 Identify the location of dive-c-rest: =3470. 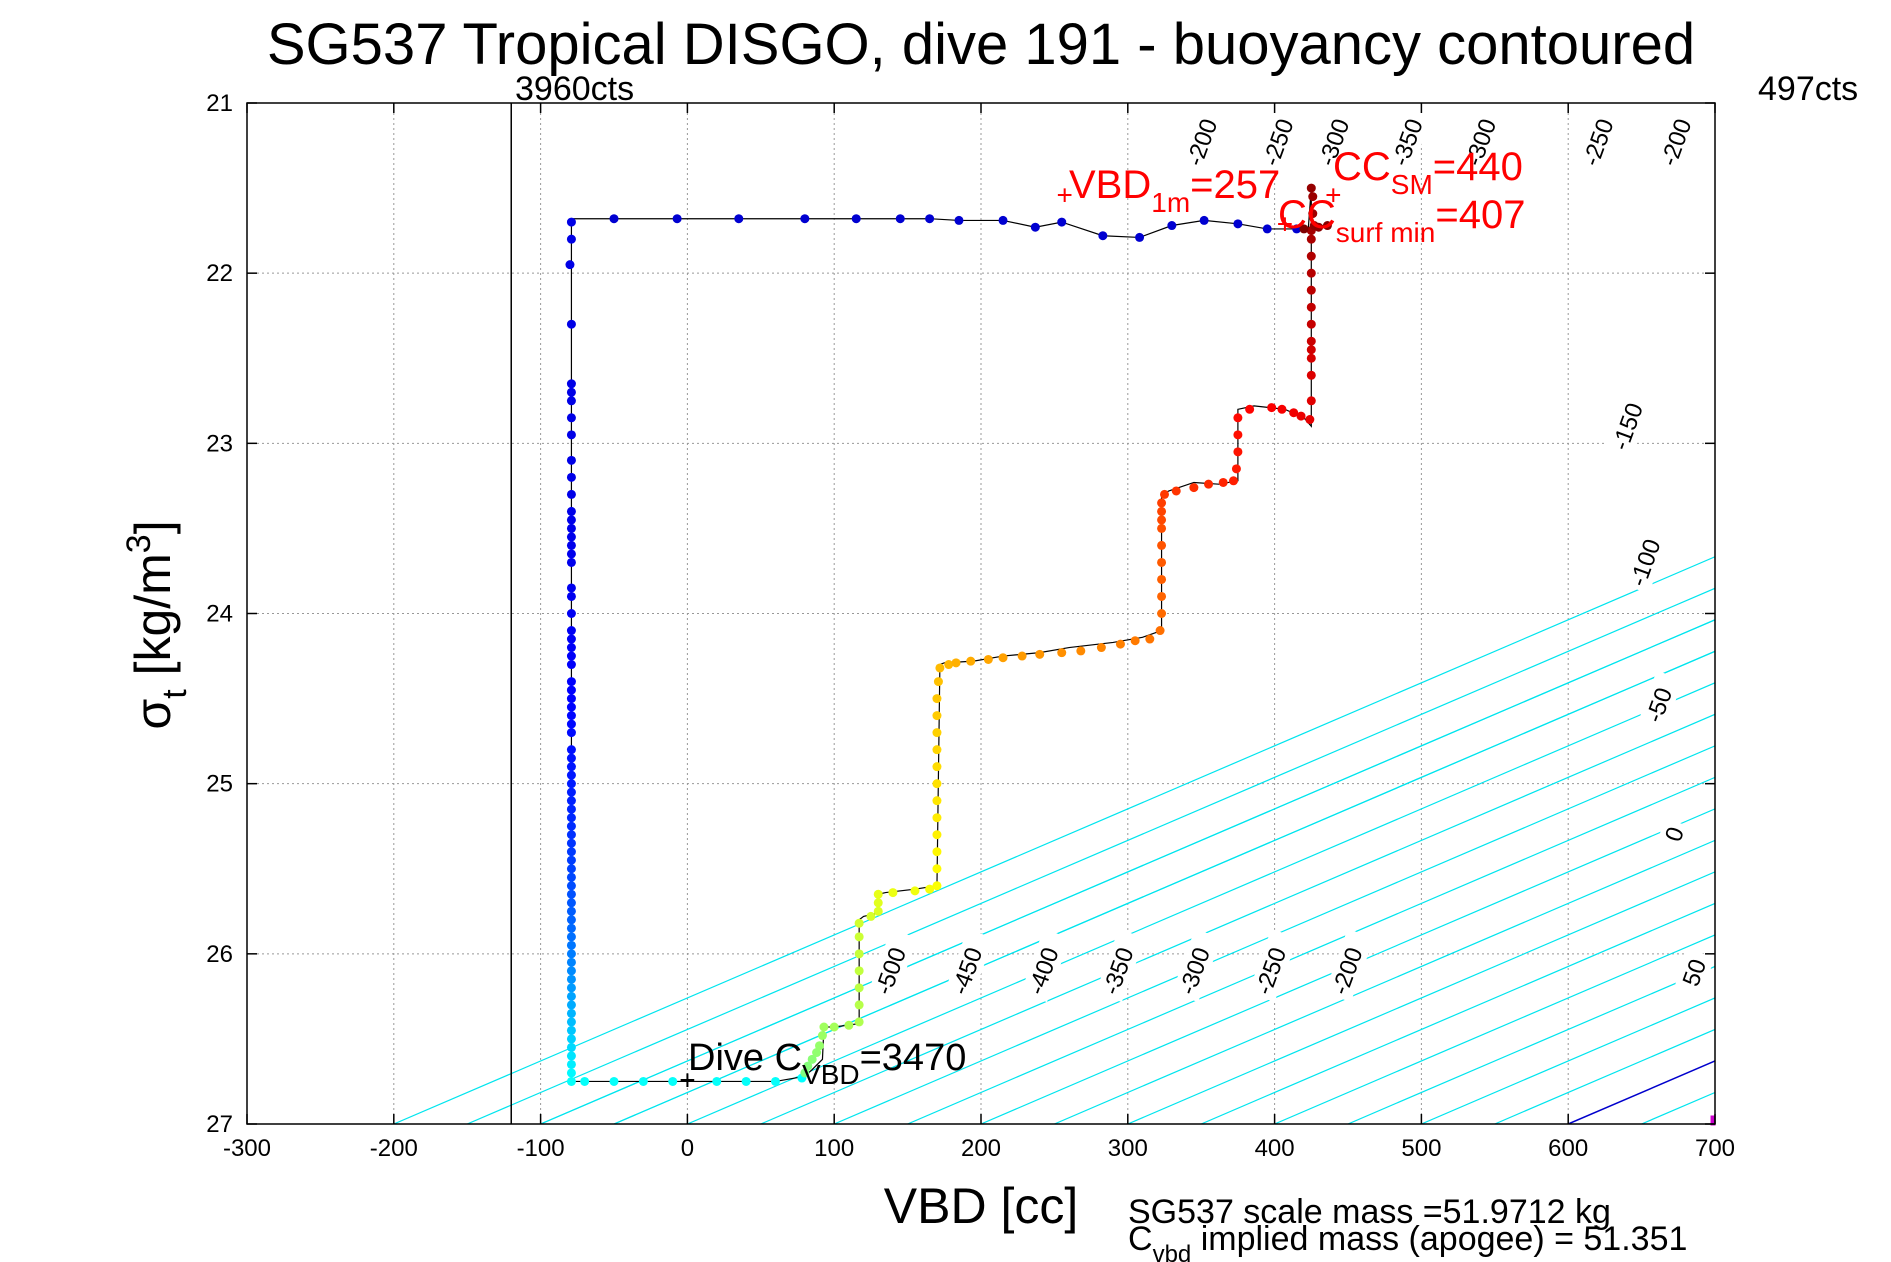
(913, 1058).